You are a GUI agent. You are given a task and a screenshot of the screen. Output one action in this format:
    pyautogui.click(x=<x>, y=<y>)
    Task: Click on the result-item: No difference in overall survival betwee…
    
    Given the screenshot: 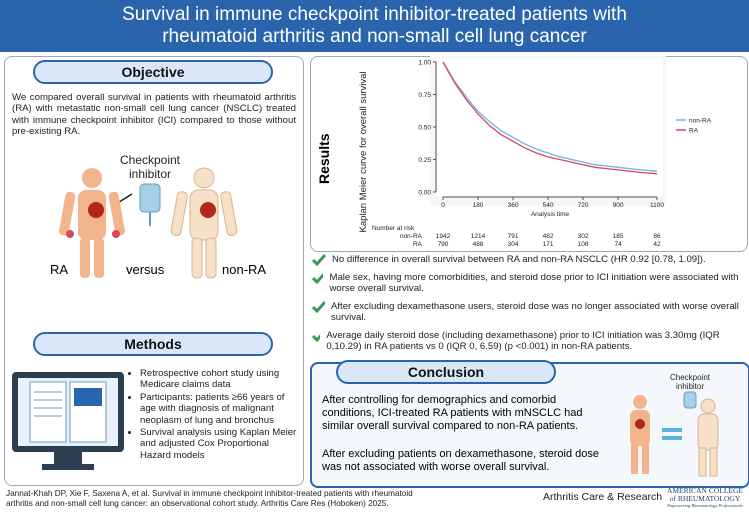 What is the action you would take?
    pyautogui.click(x=528, y=260)
    